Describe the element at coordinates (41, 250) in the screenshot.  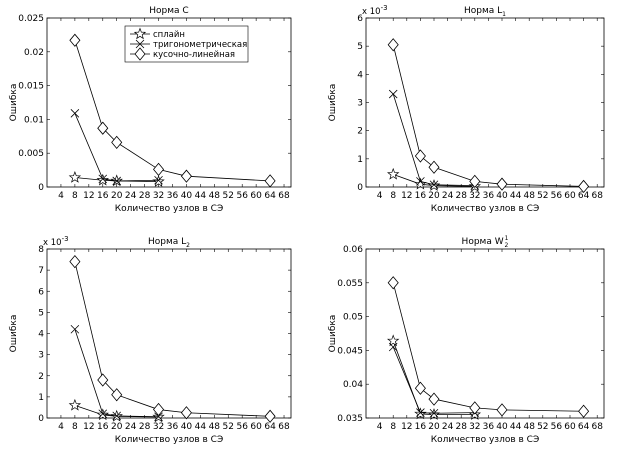
I see `y-tick-label: 8` at that location.